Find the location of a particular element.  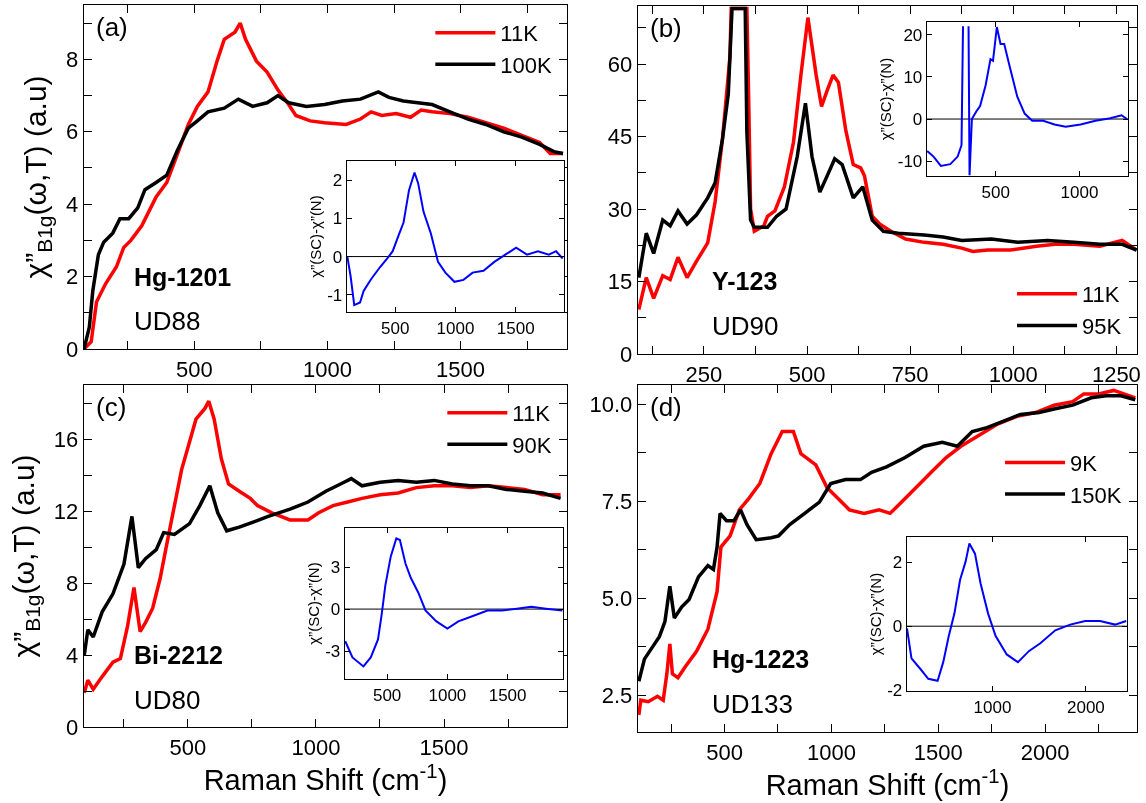

x-tick-label: 250 is located at coordinates (704, 374).